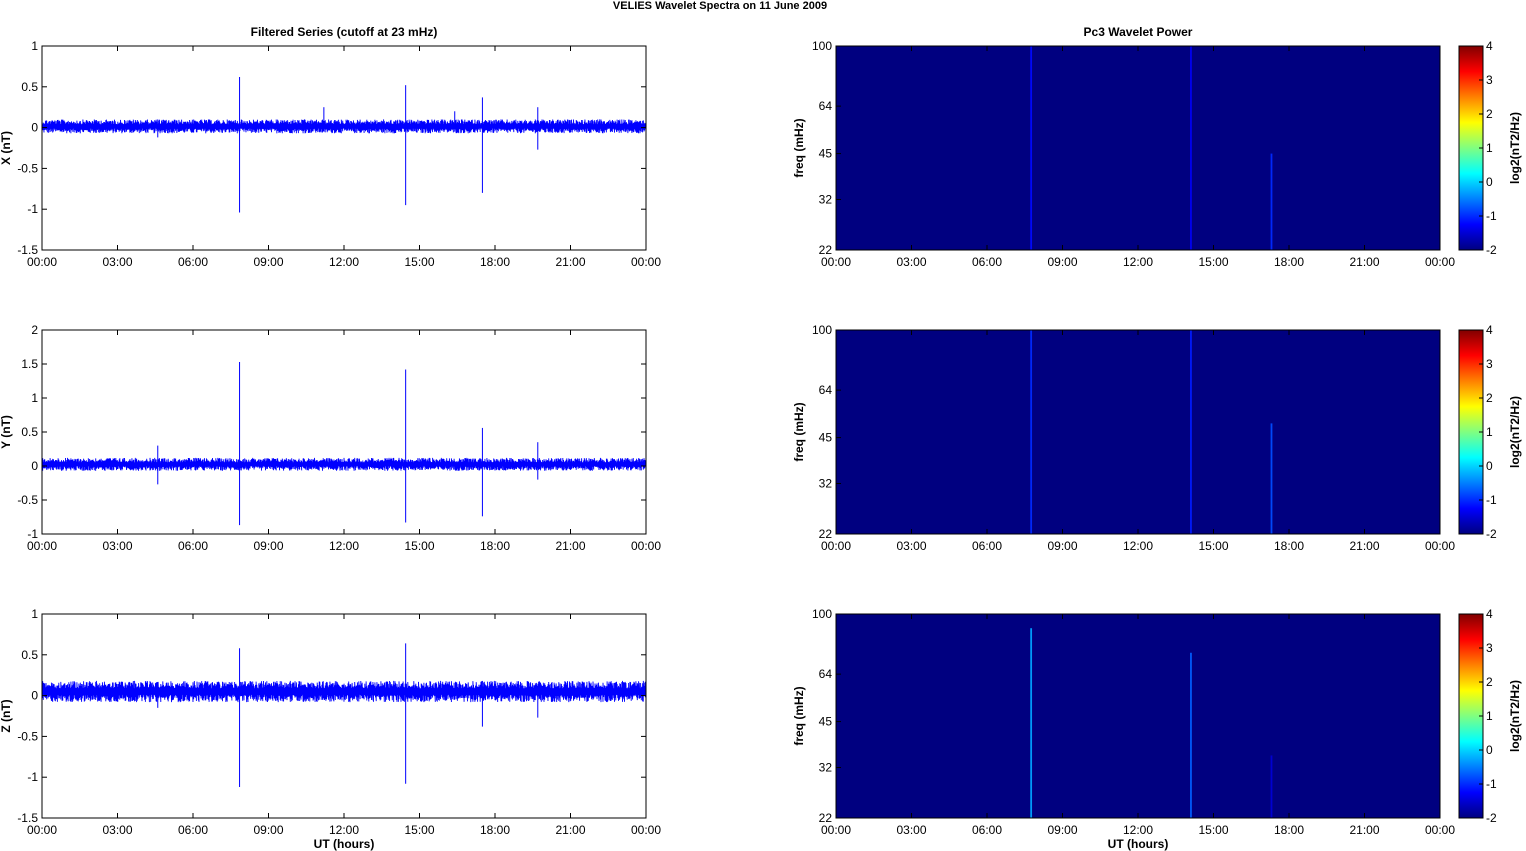 Image resolution: width=1526 pixels, height=851 pixels. Describe the element at coordinates (826, 154) in the screenshot. I see `y-tick-label: 45` at that location.